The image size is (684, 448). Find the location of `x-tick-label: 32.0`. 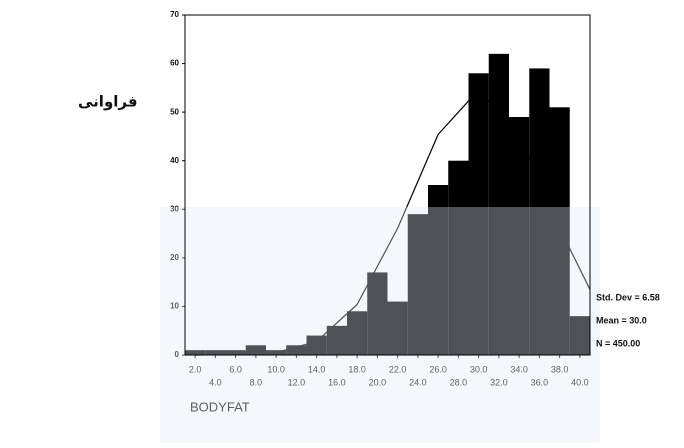

x-tick-label: 32.0 is located at coordinates (499, 382).